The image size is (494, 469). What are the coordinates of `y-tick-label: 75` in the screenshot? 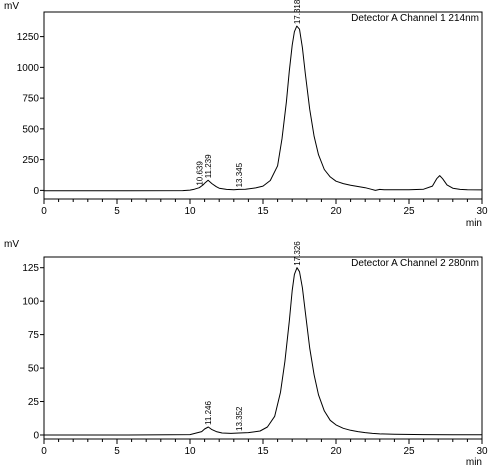 It's located at (34, 335).